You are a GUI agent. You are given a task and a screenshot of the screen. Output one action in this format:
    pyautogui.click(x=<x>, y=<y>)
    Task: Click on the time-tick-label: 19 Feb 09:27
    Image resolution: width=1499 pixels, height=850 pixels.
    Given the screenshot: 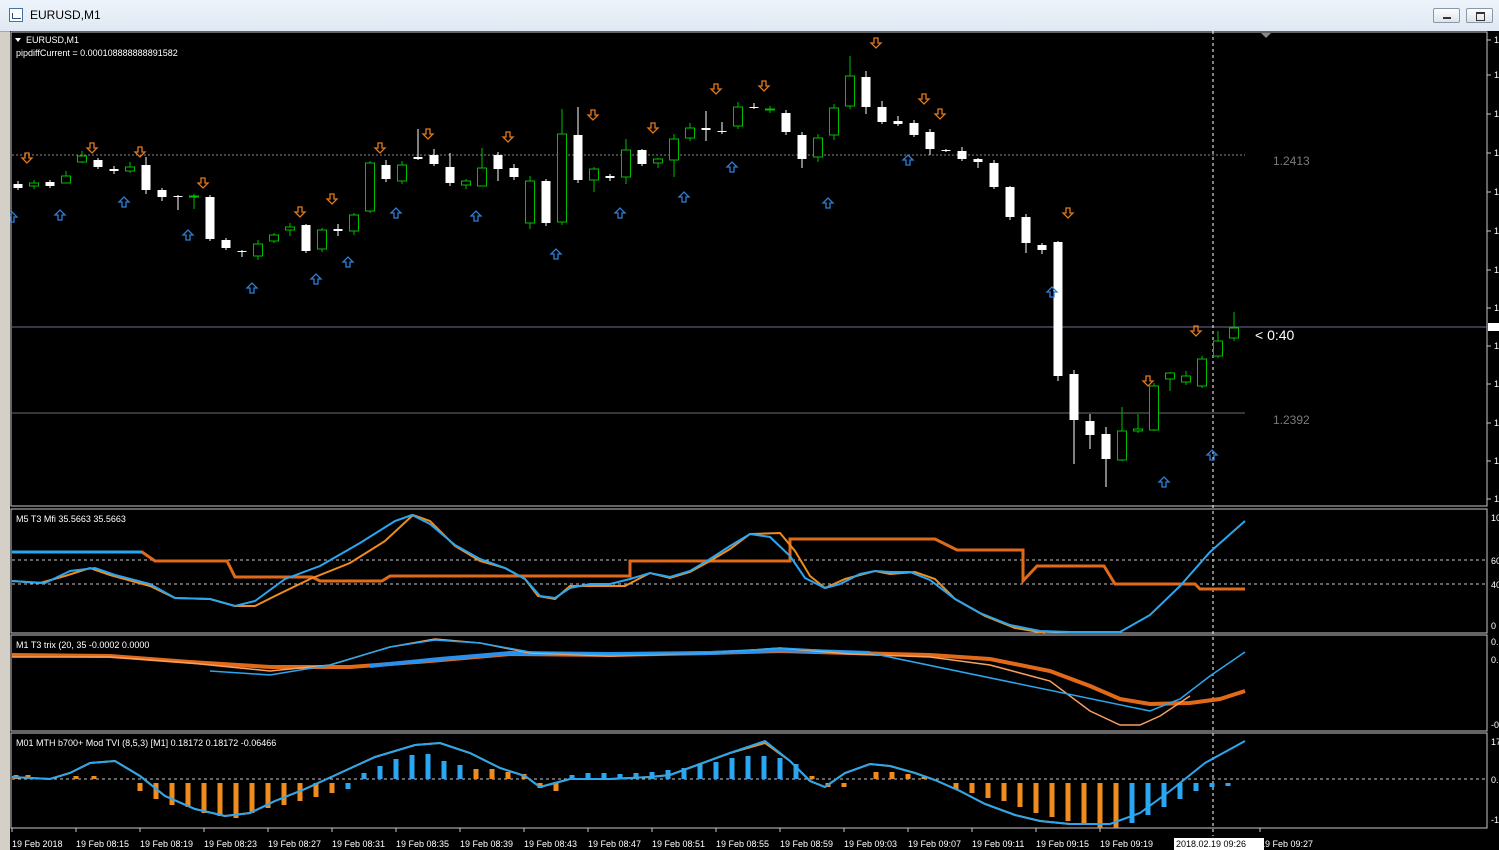 What is the action you would take?
    pyautogui.click(x=1286, y=844)
    